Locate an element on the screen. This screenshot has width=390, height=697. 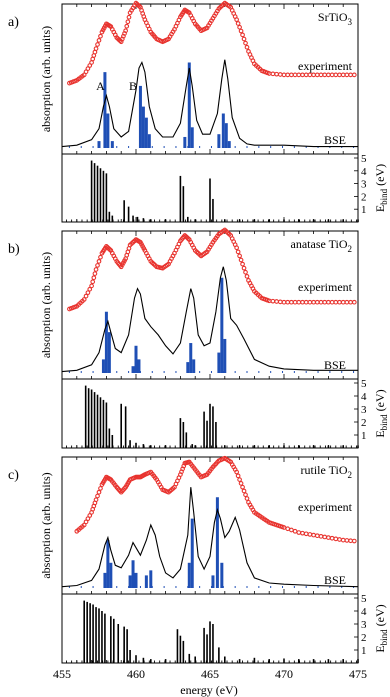
peak-label: A is located at coordinates (100, 86).